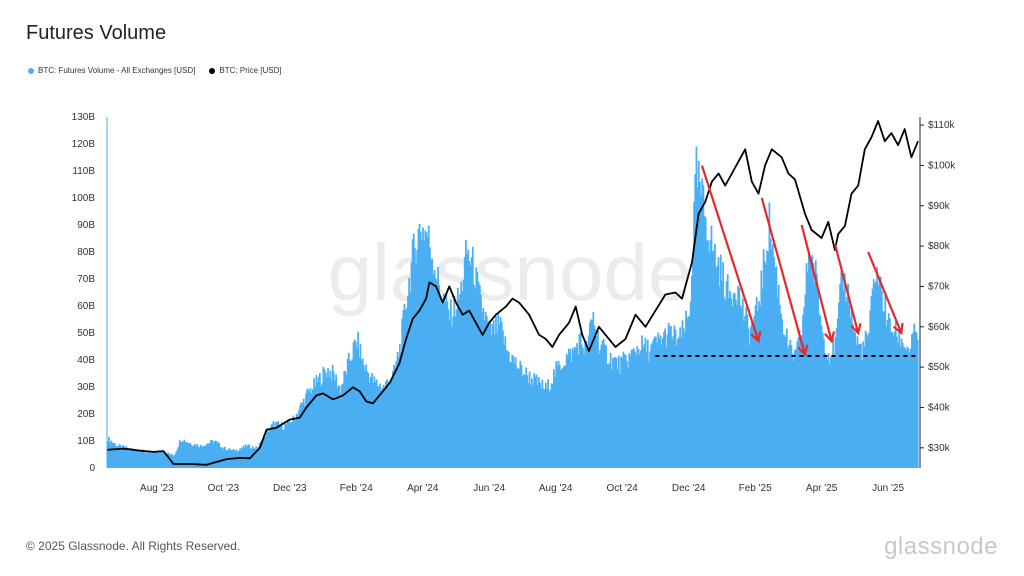 Image resolution: width=1024 pixels, height=576 pixels. I want to click on trend-arrow, so click(783, 276).